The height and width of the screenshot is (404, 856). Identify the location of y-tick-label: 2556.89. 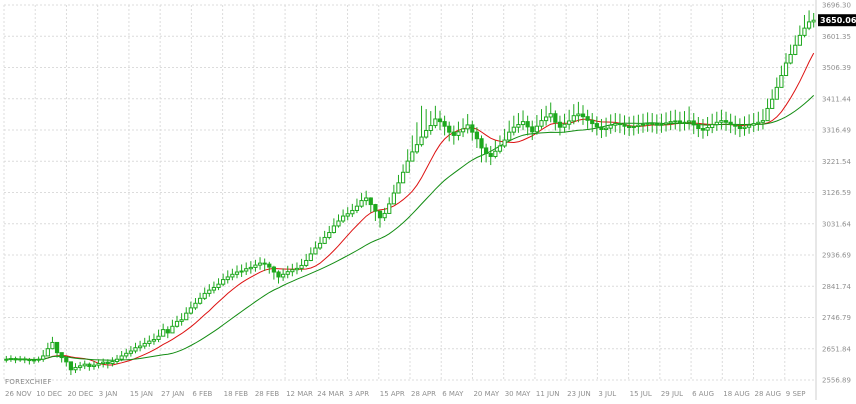
(836, 381).